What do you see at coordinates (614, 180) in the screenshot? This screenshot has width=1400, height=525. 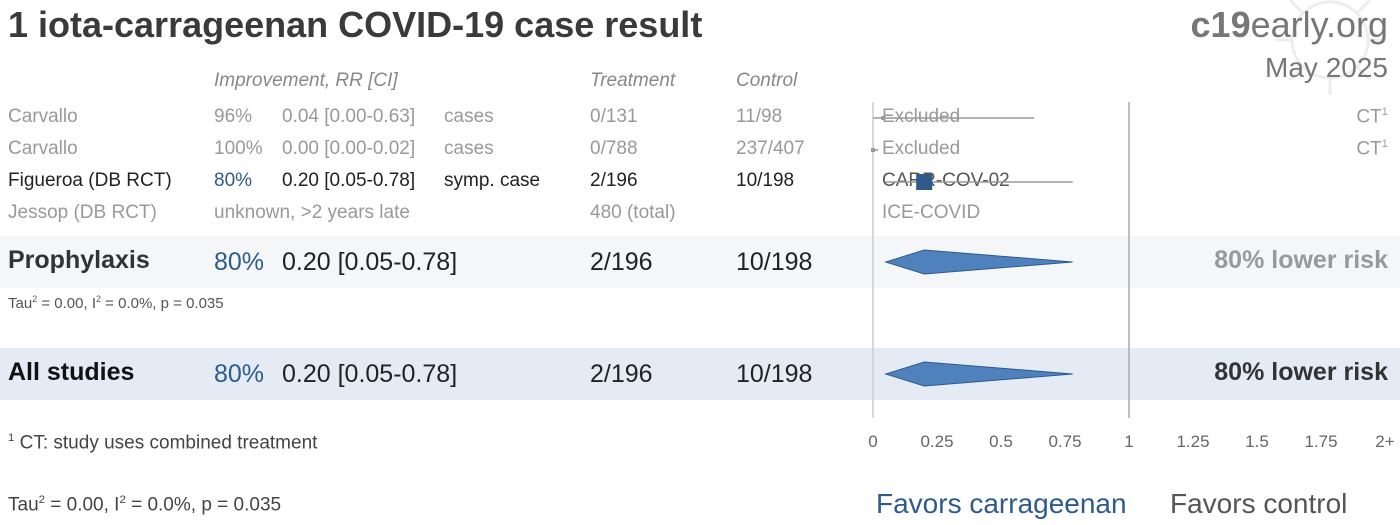 I see `study-treatment: 2/196` at bounding box center [614, 180].